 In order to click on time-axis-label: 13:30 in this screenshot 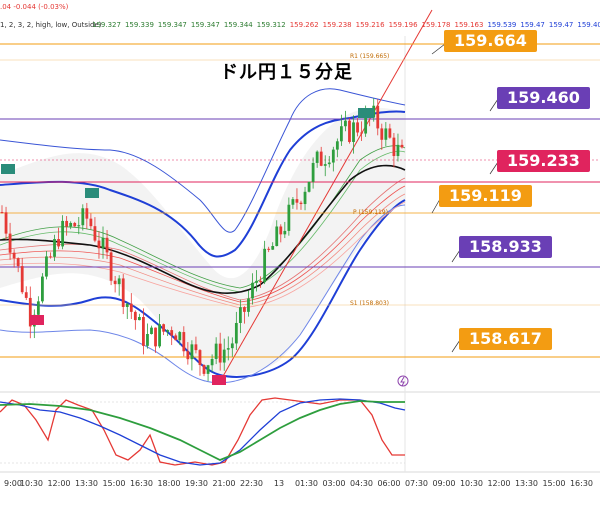, I will do `click(526, 483)`.